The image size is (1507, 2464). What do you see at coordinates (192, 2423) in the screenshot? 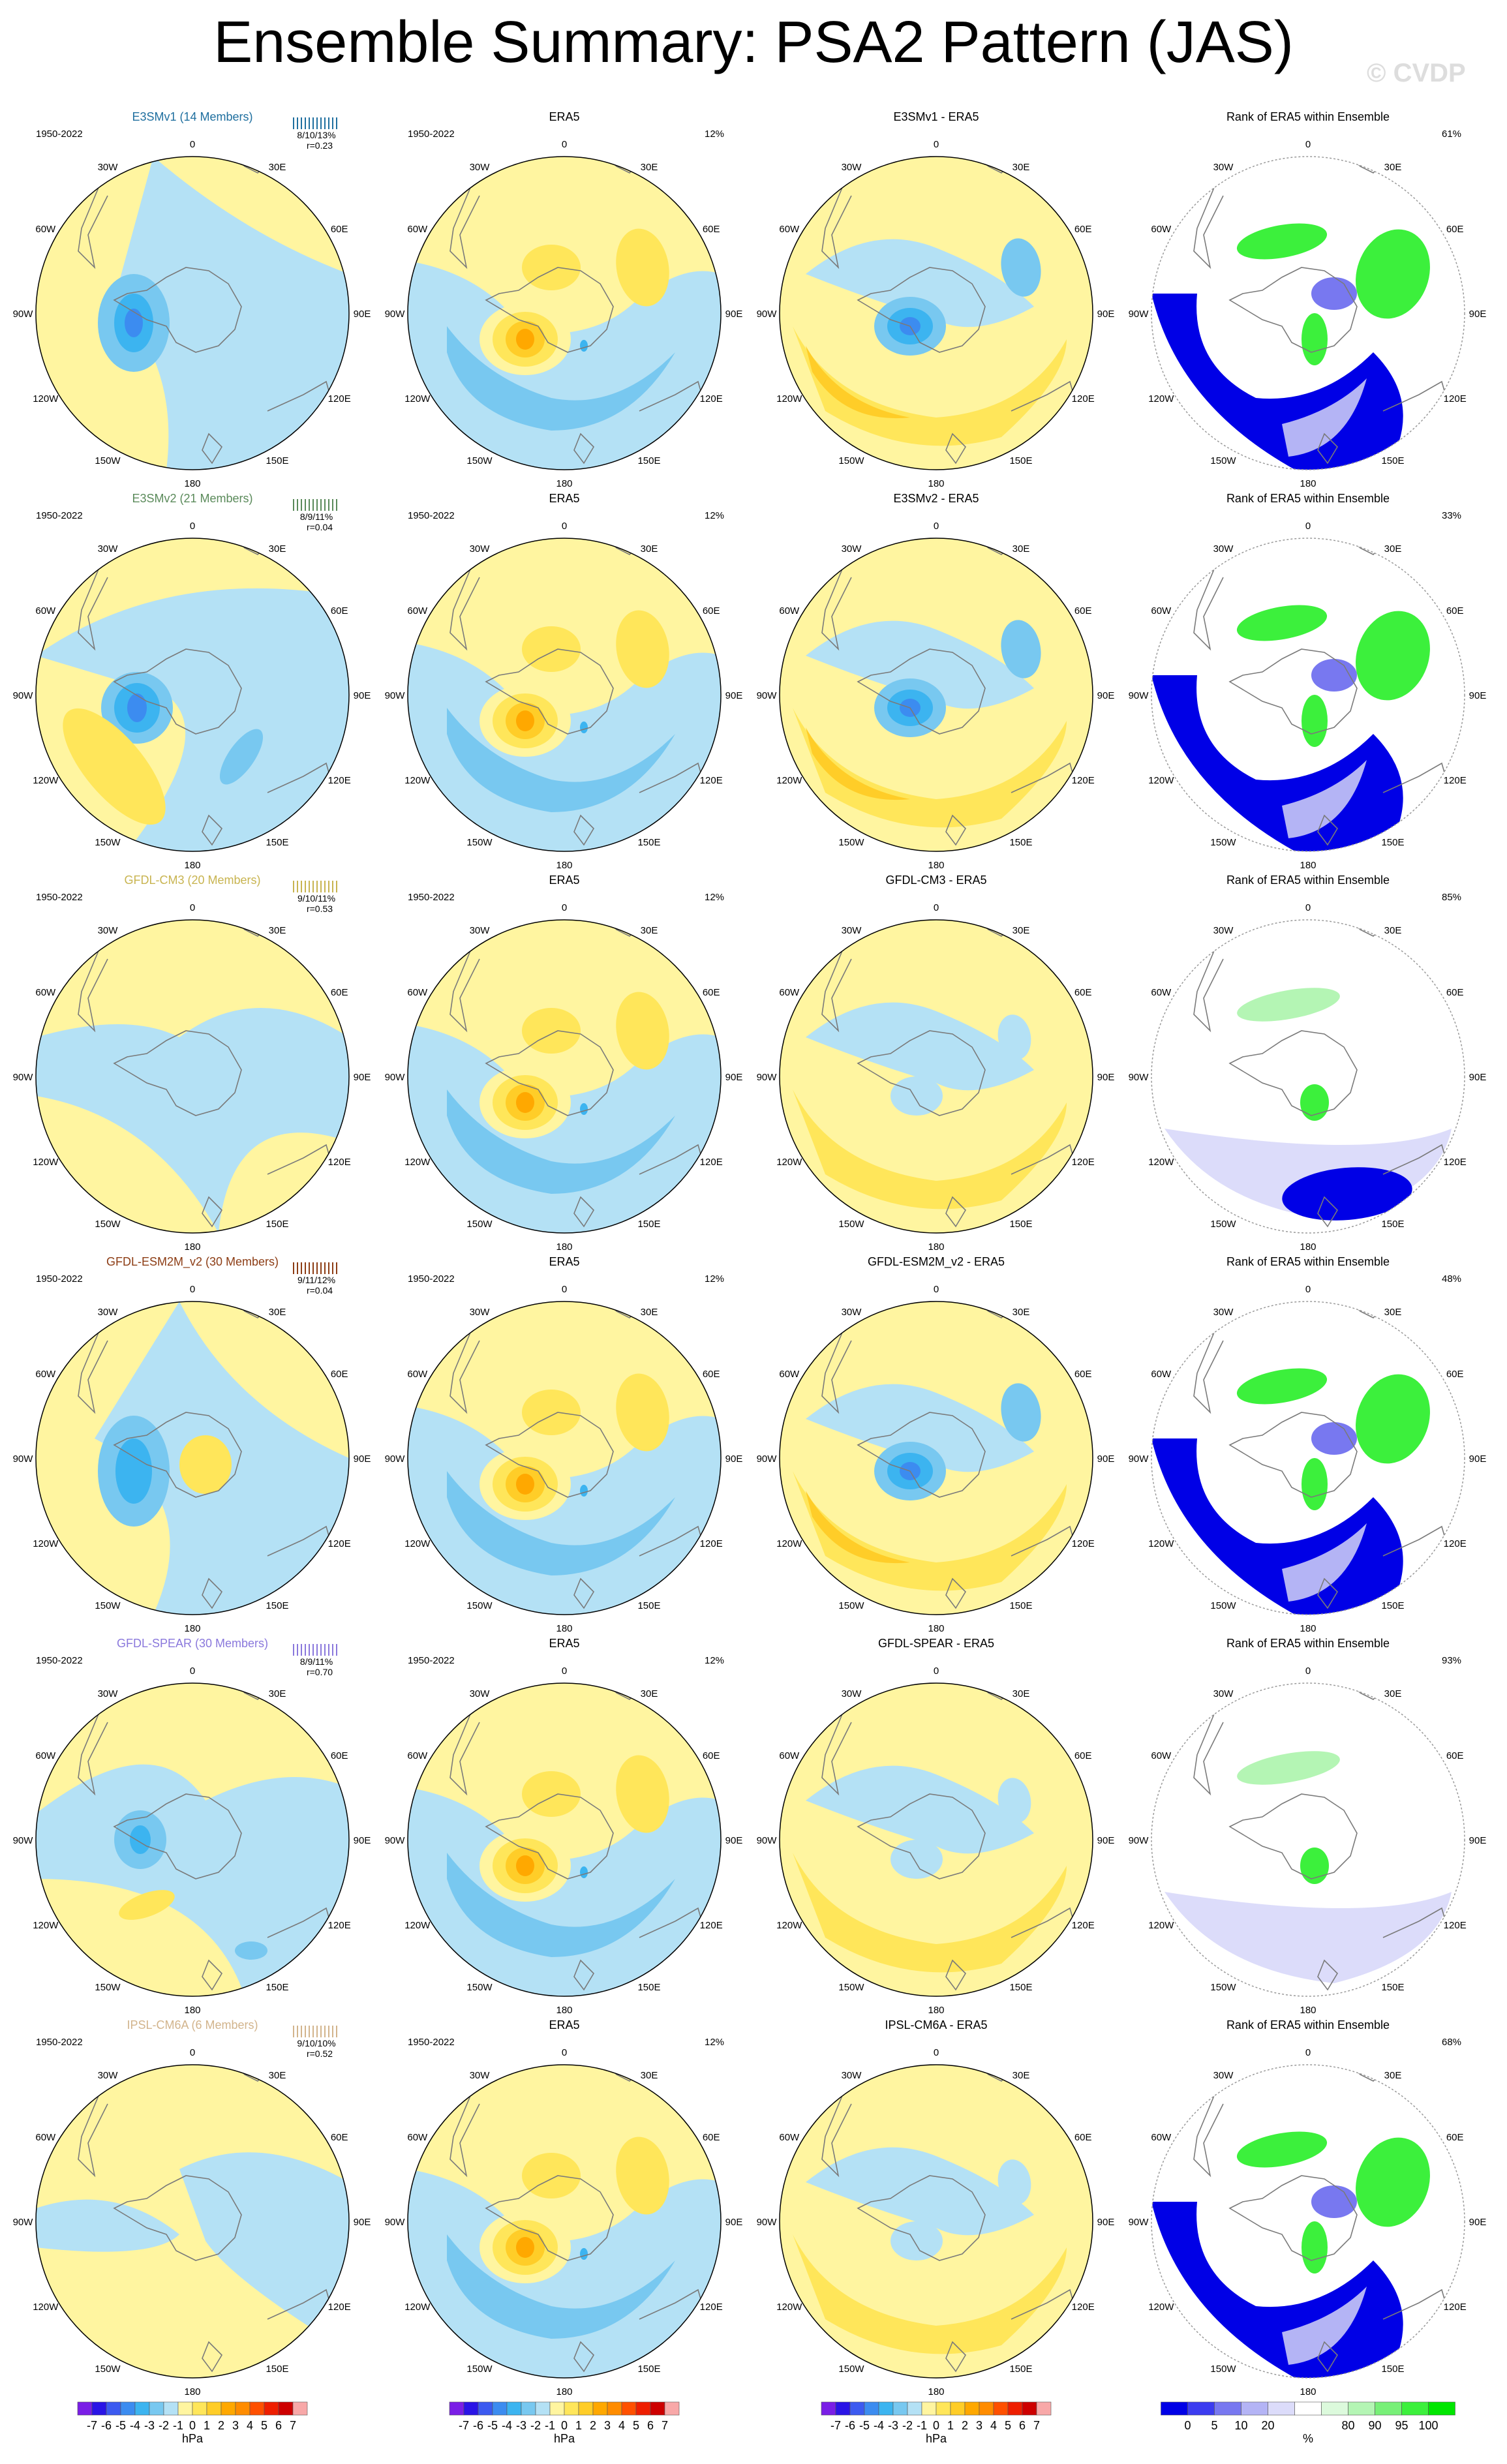
I see `contour-colorbar: -7 -6 -5 -4 -3 -2 -1 0 1 2 3 4 5 6 7 hPa` at bounding box center [192, 2423].